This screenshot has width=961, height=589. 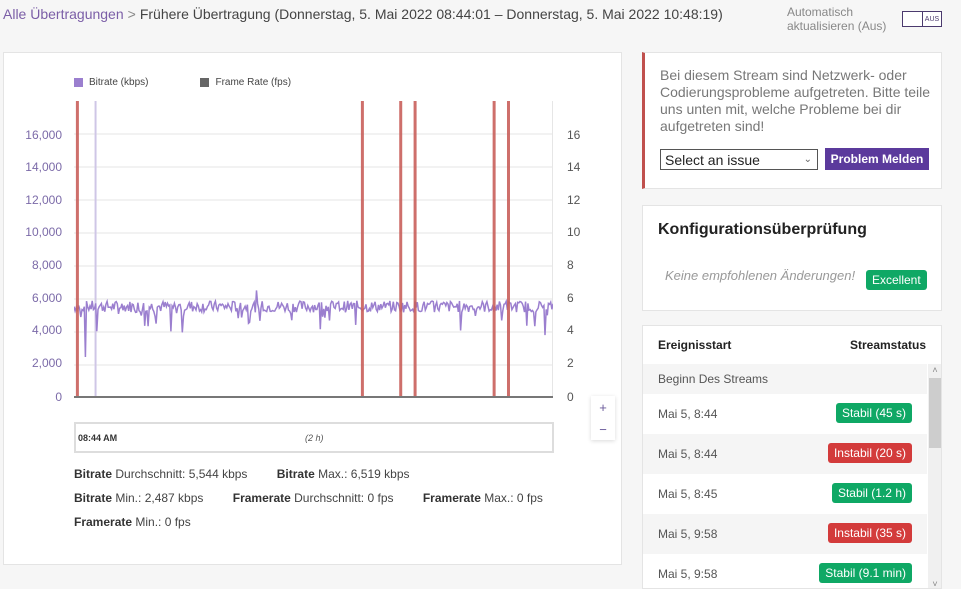 I want to click on y-right-tick: 4, so click(x=570, y=330).